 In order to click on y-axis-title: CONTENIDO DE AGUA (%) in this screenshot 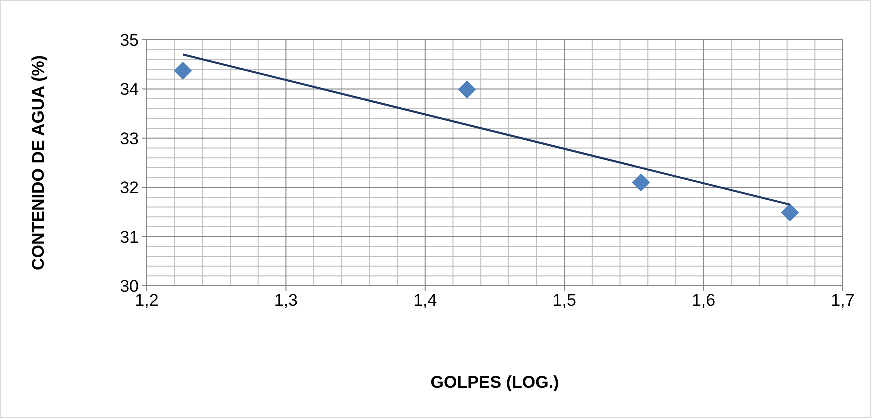, I will do `click(38, 163)`.